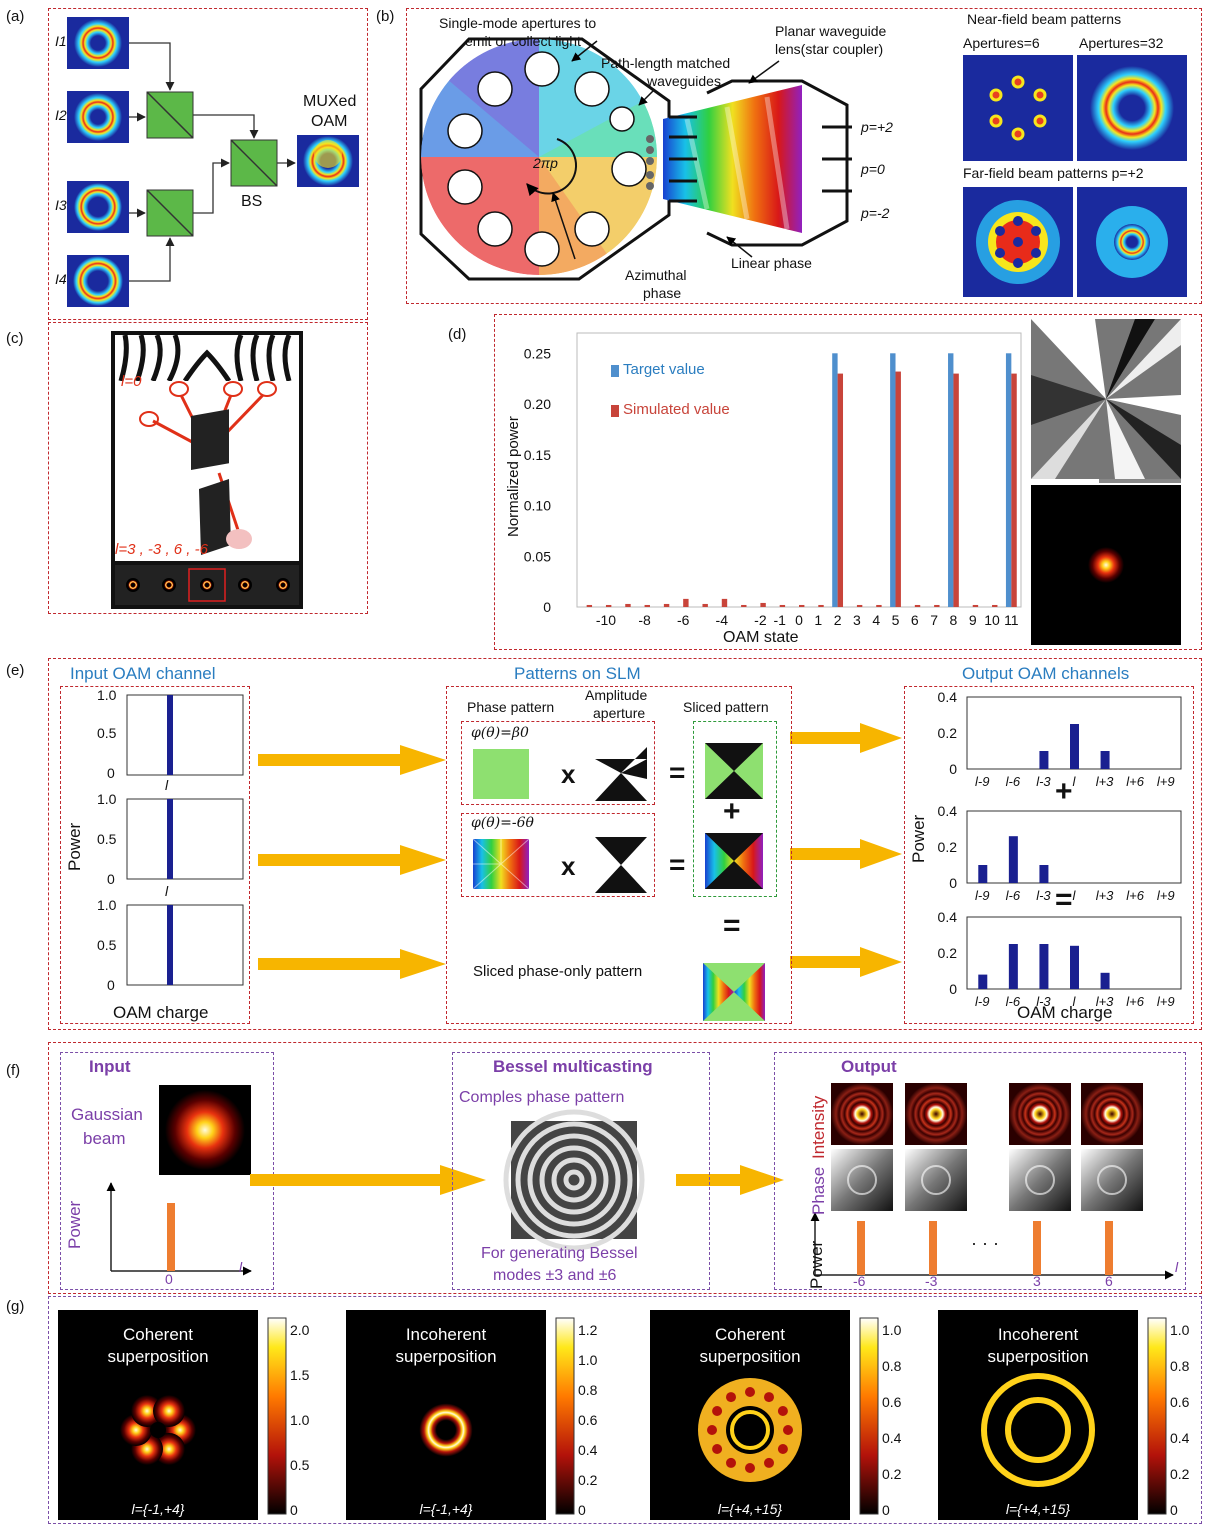 The image size is (1205, 1529). What do you see at coordinates (1037, 1281) in the screenshot?
I see `f-out-x3: 3` at bounding box center [1037, 1281].